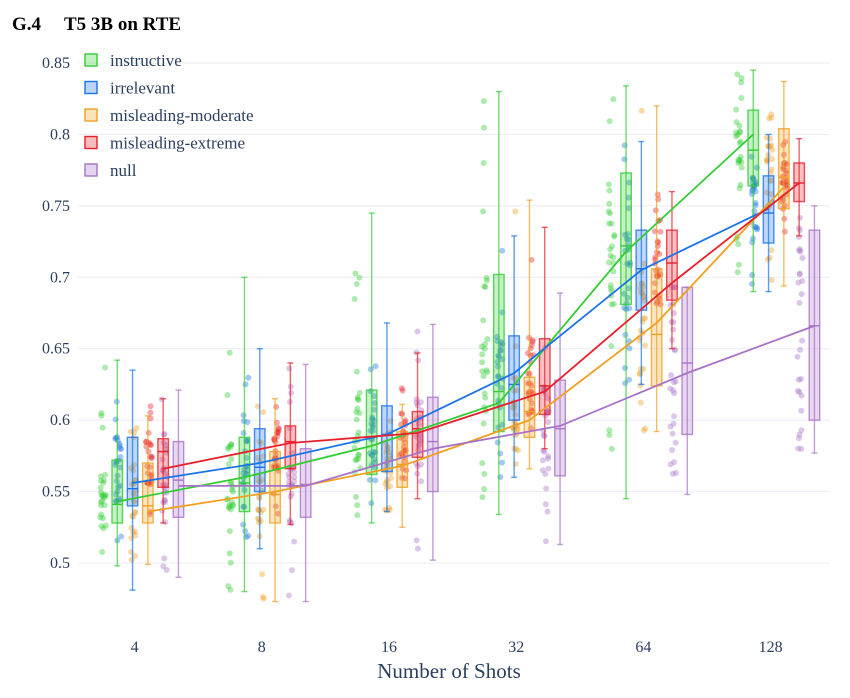 This screenshot has width=850, height=698. What do you see at coordinates (60, 134) in the screenshot?
I see `y-tick-label: 0.8` at bounding box center [60, 134].